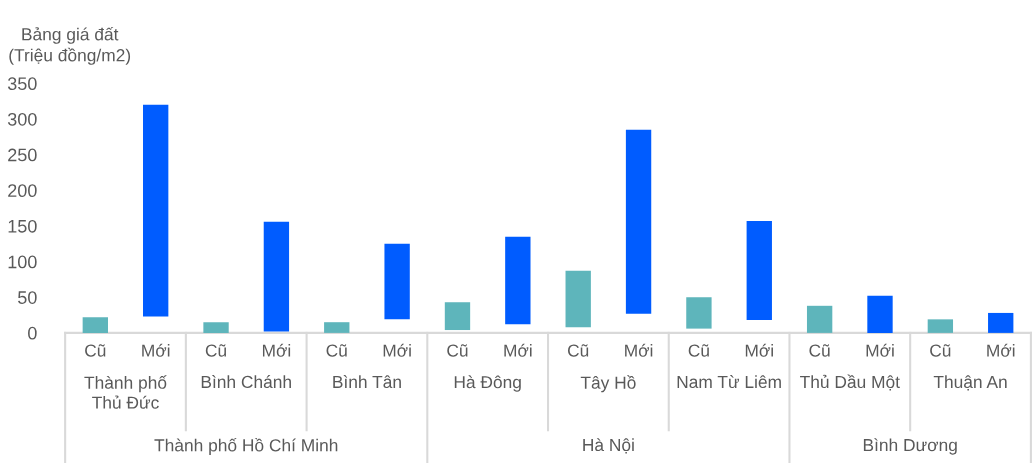 The image size is (1034, 463). I want to click on text: Thành phố Hồ Chí Minh, so click(246, 446).